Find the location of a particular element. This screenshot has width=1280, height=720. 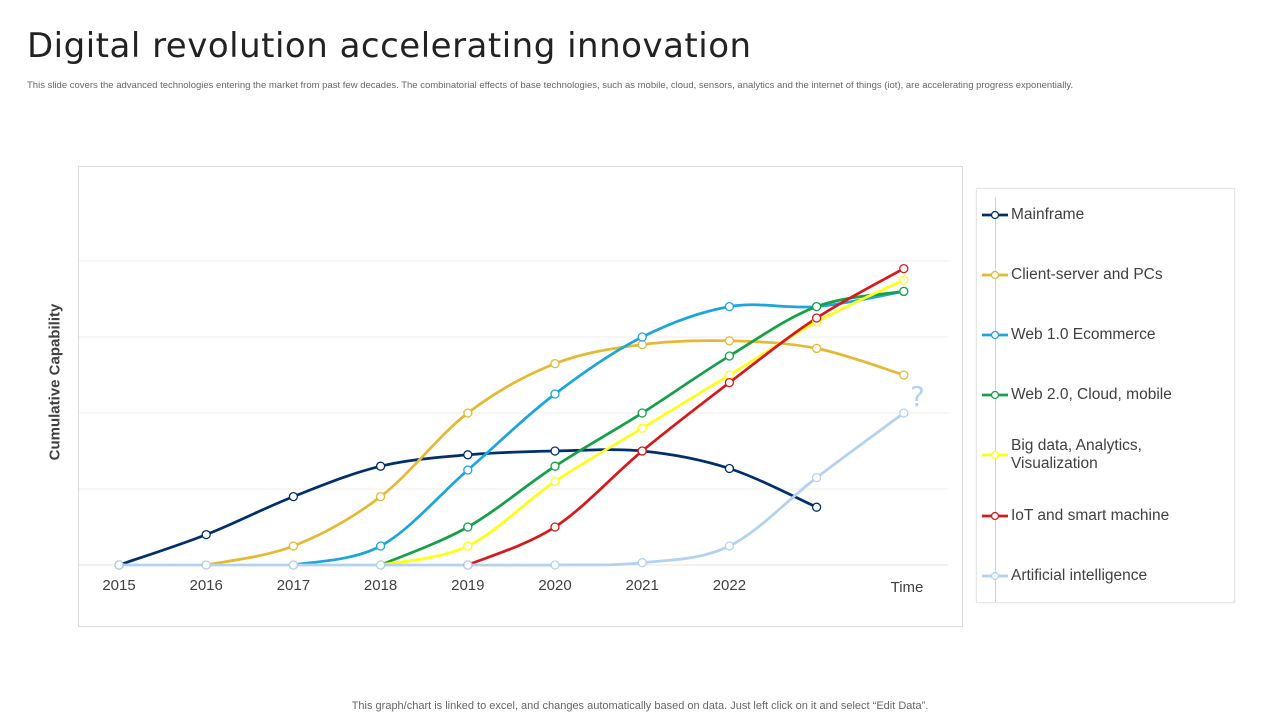

x-tick-label: 2017 is located at coordinates (293, 585).